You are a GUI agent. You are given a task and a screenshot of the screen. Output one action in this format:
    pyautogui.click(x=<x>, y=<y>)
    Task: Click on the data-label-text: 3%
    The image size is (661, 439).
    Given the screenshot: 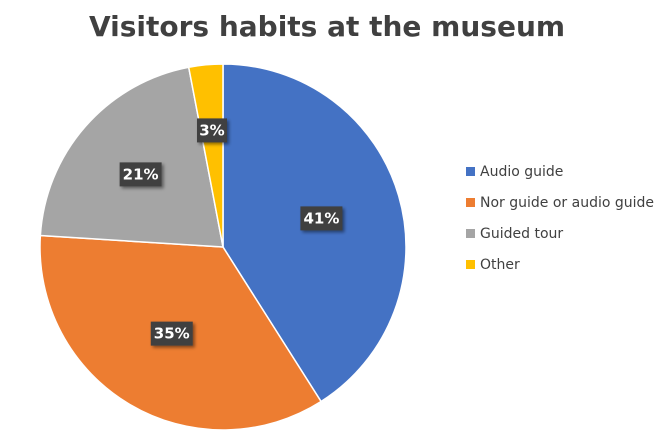 What is the action you would take?
    pyautogui.click(x=211, y=130)
    